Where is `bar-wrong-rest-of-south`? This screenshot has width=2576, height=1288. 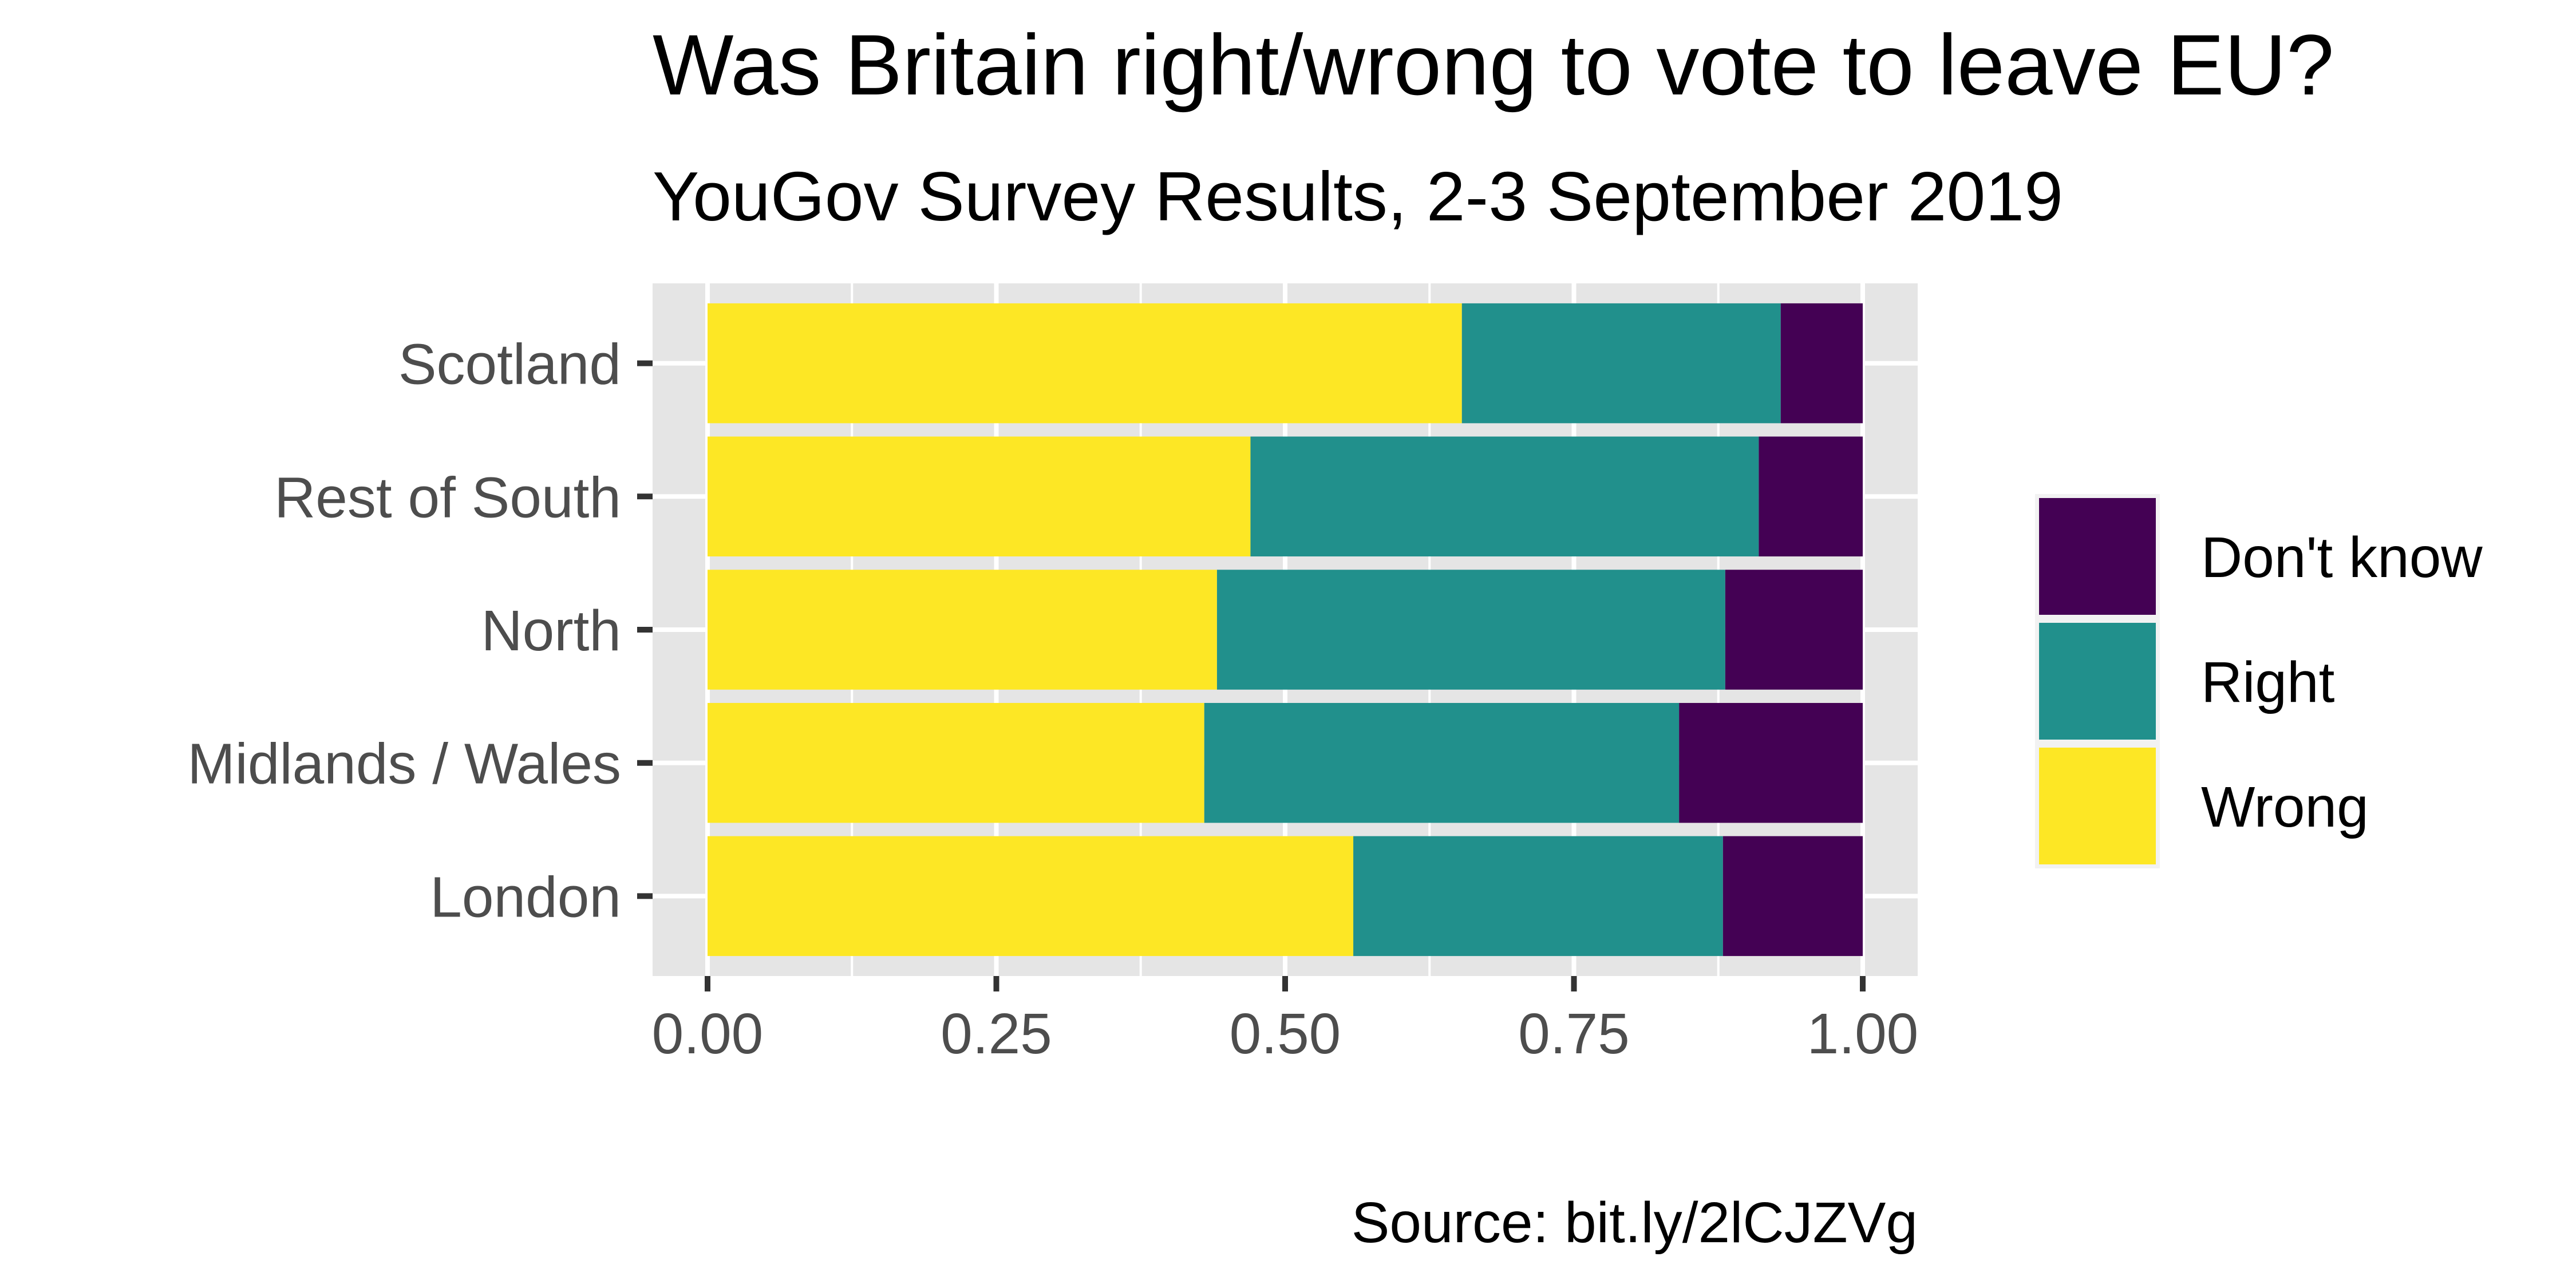
bar-wrong-rest-of-south is located at coordinates (979, 496).